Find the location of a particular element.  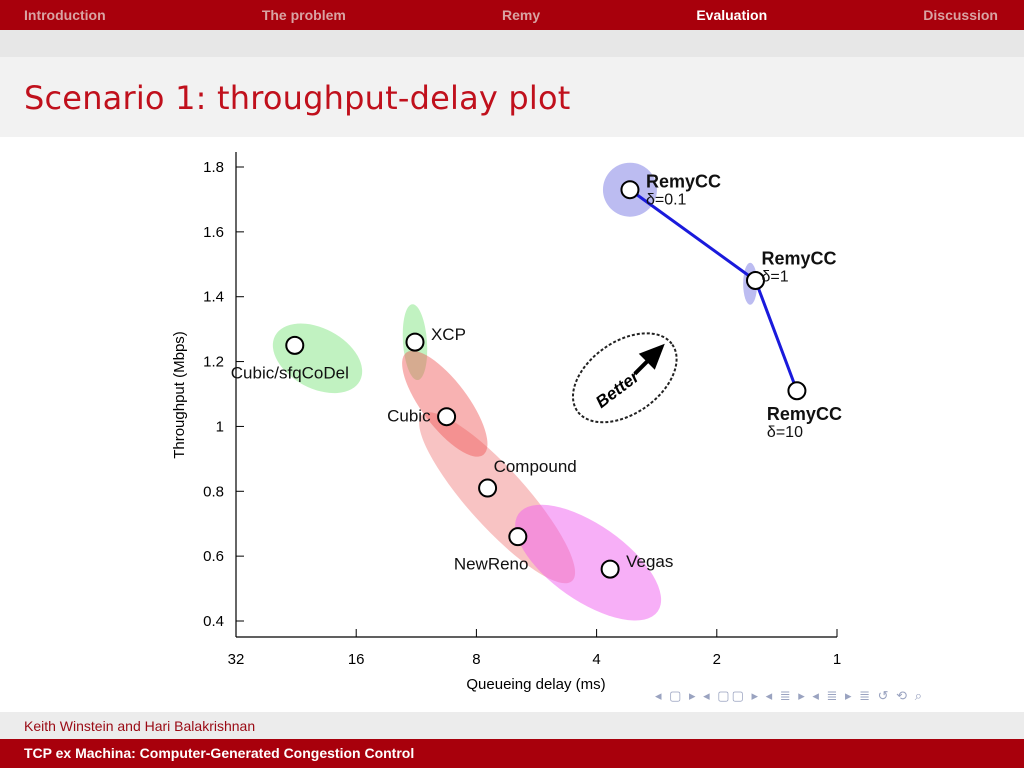

x-axis-label: Queueing delay (ms) is located at coordinates (535, 684).